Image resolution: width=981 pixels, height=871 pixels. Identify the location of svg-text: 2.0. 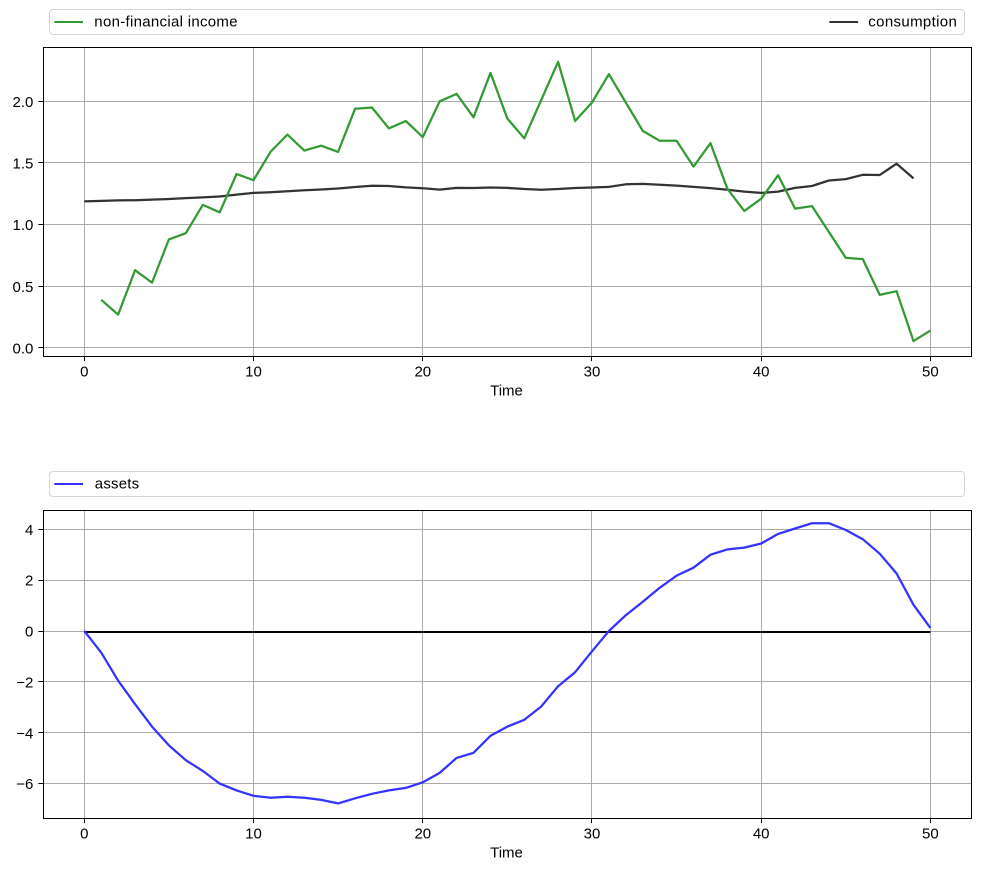
(23, 102).